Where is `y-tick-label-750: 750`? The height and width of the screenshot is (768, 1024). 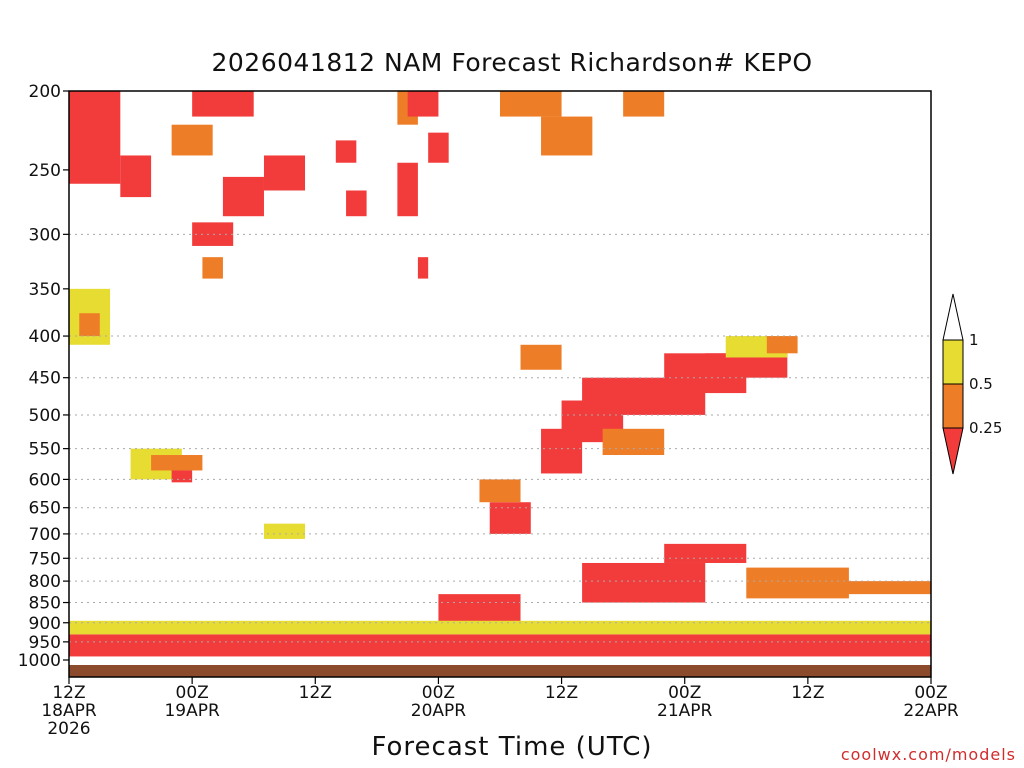 y-tick-label-750: 750 is located at coordinates (45, 559).